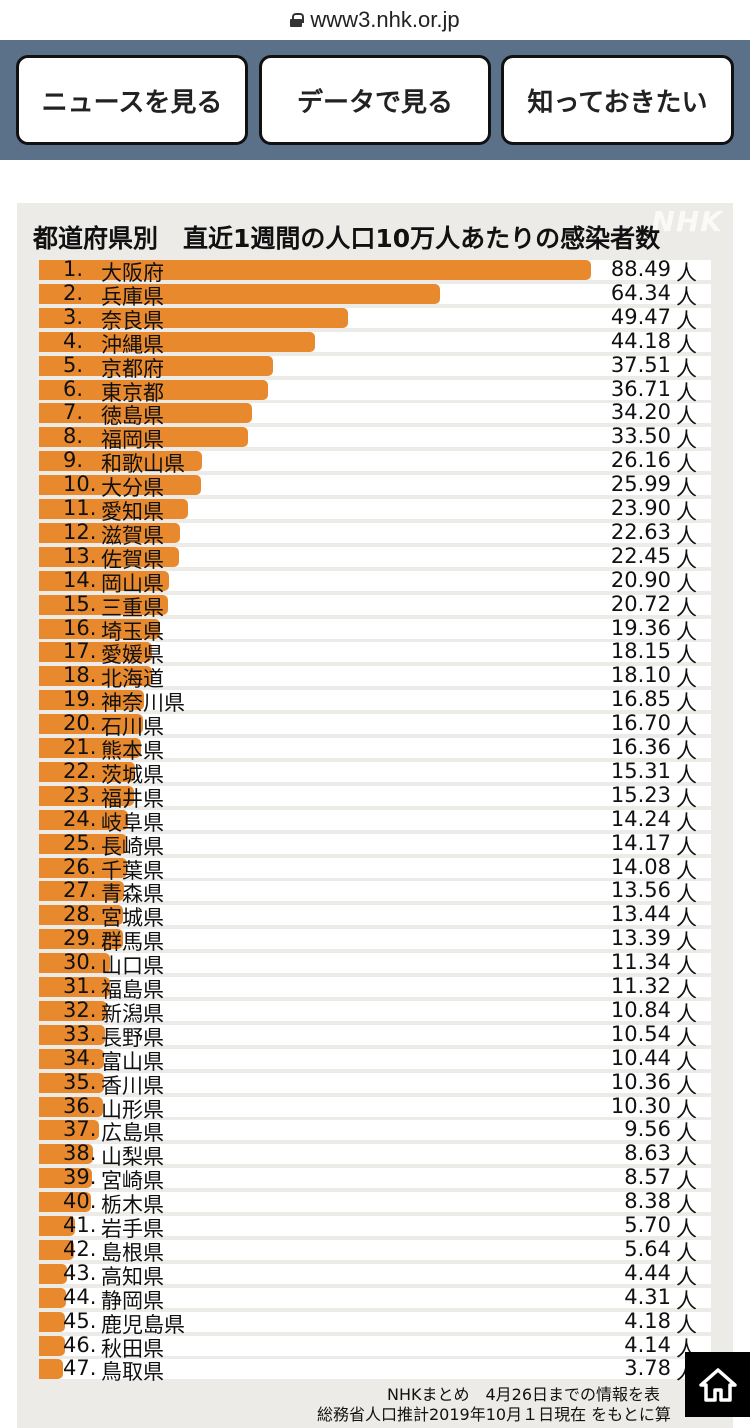  What do you see at coordinates (80, 1345) in the screenshot?
I see `rank-label: 46.` at bounding box center [80, 1345].